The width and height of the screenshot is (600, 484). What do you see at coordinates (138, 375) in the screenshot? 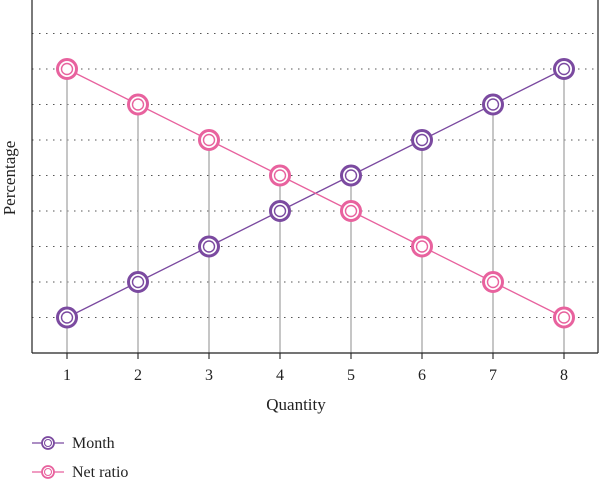
I see `x-tick-label: 2` at bounding box center [138, 375].